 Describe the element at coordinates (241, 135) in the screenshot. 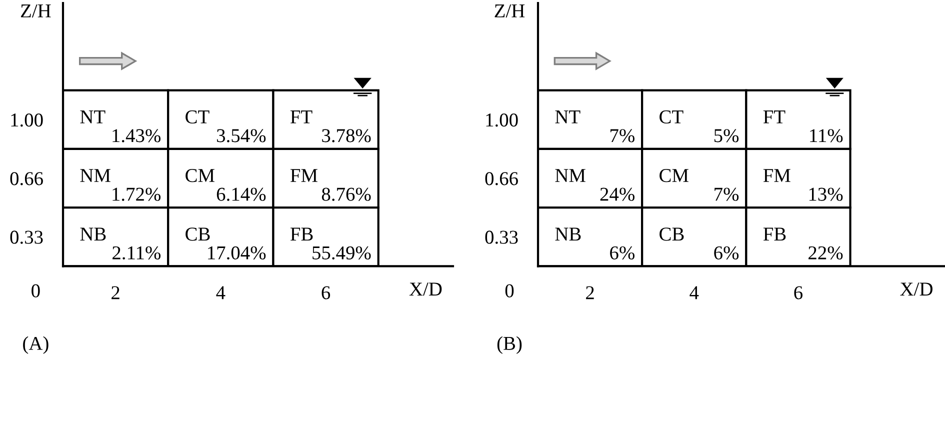

I see `data-label: 3.54%` at that location.